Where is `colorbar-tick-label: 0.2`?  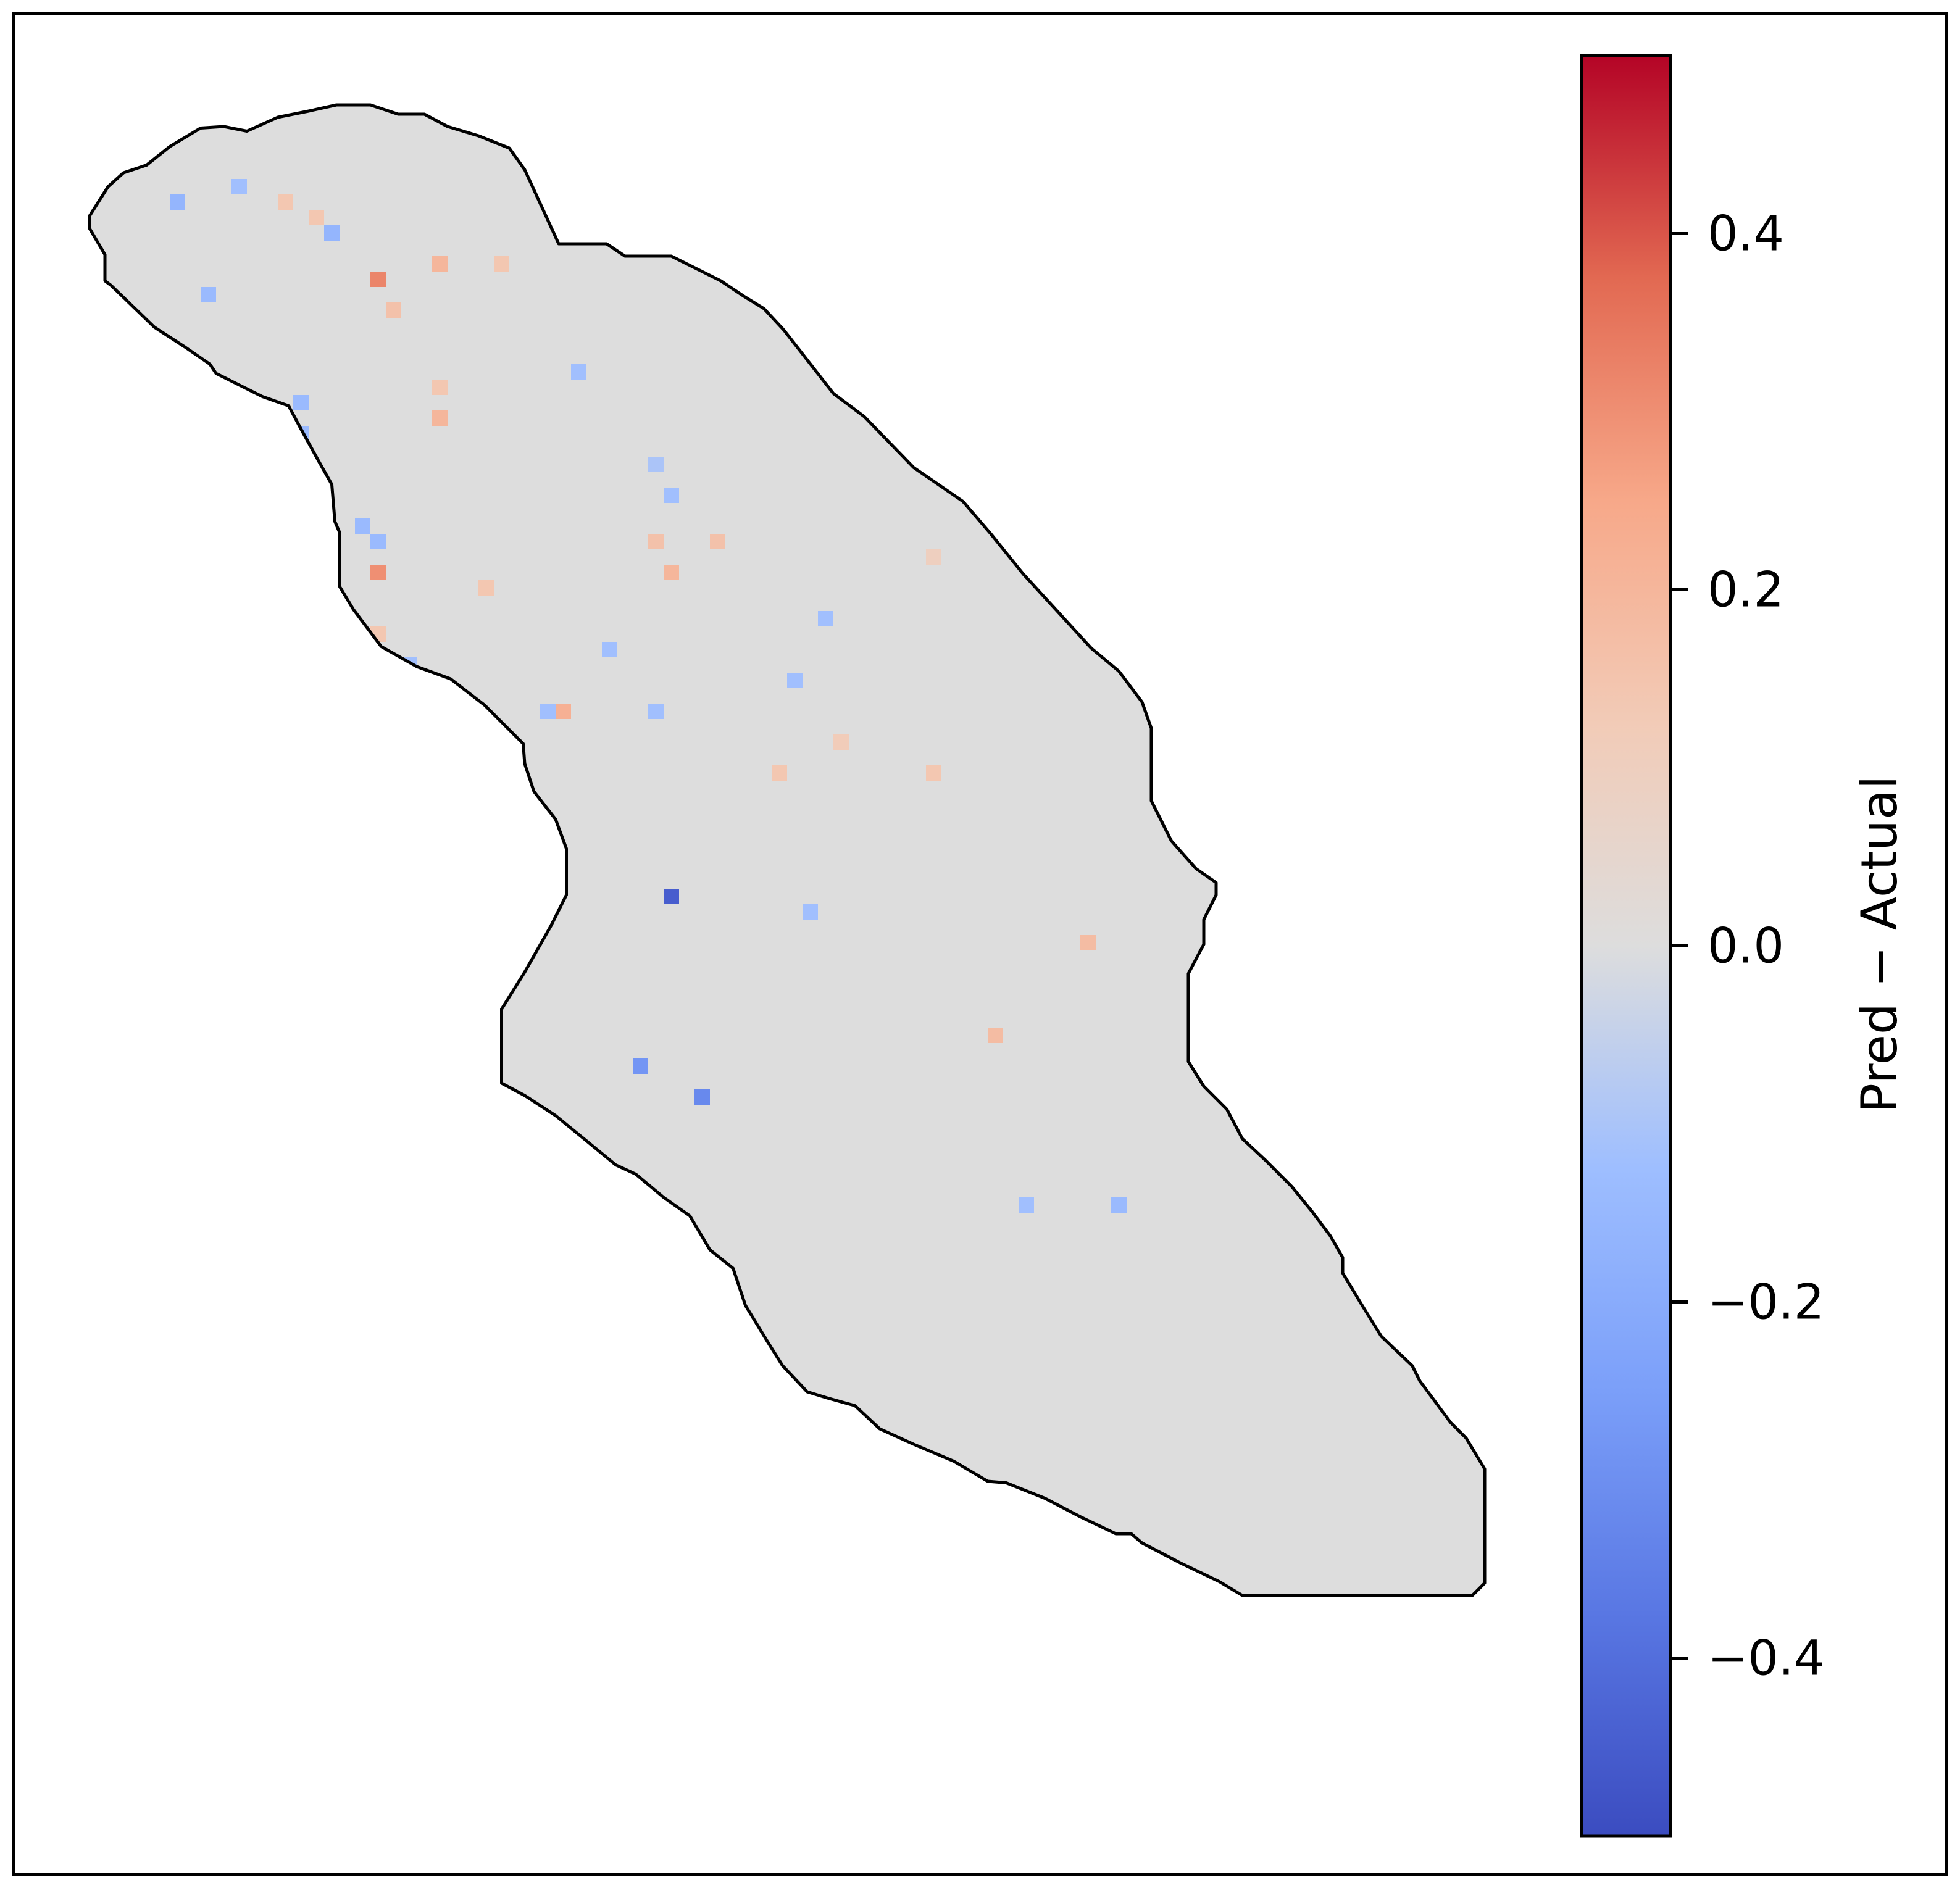
colorbar-tick-label: 0.2 is located at coordinates (1746, 590).